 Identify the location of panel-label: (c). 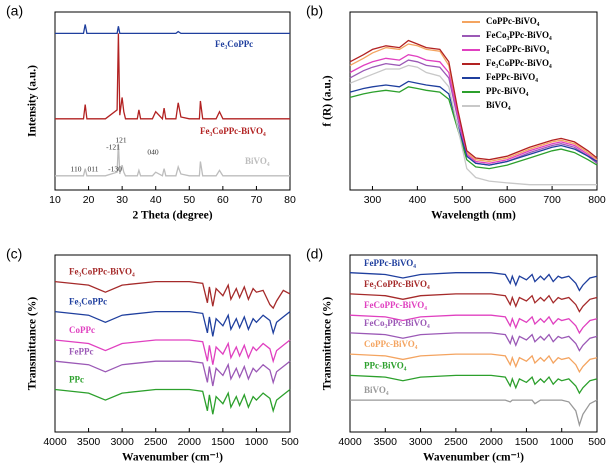
(14, 254).